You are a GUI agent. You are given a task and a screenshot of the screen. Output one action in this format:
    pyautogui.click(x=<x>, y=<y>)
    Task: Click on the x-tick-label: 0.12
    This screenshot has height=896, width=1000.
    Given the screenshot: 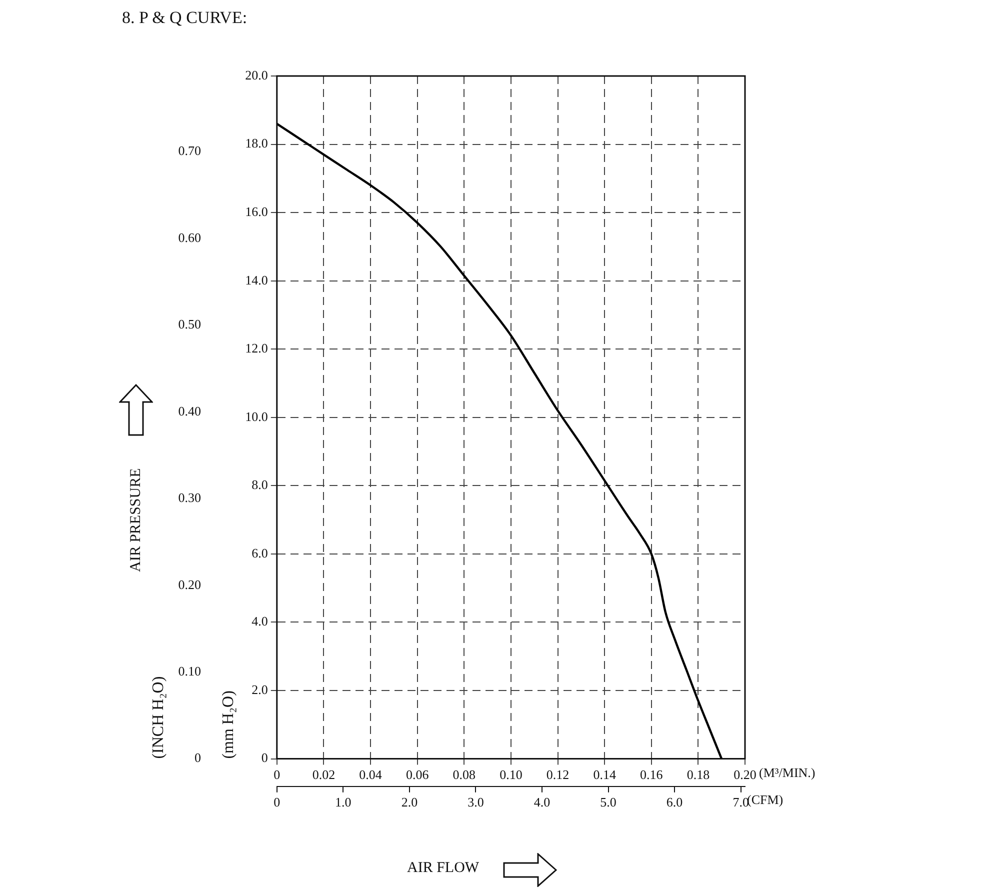 What is the action you would take?
    pyautogui.click(x=558, y=774)
    